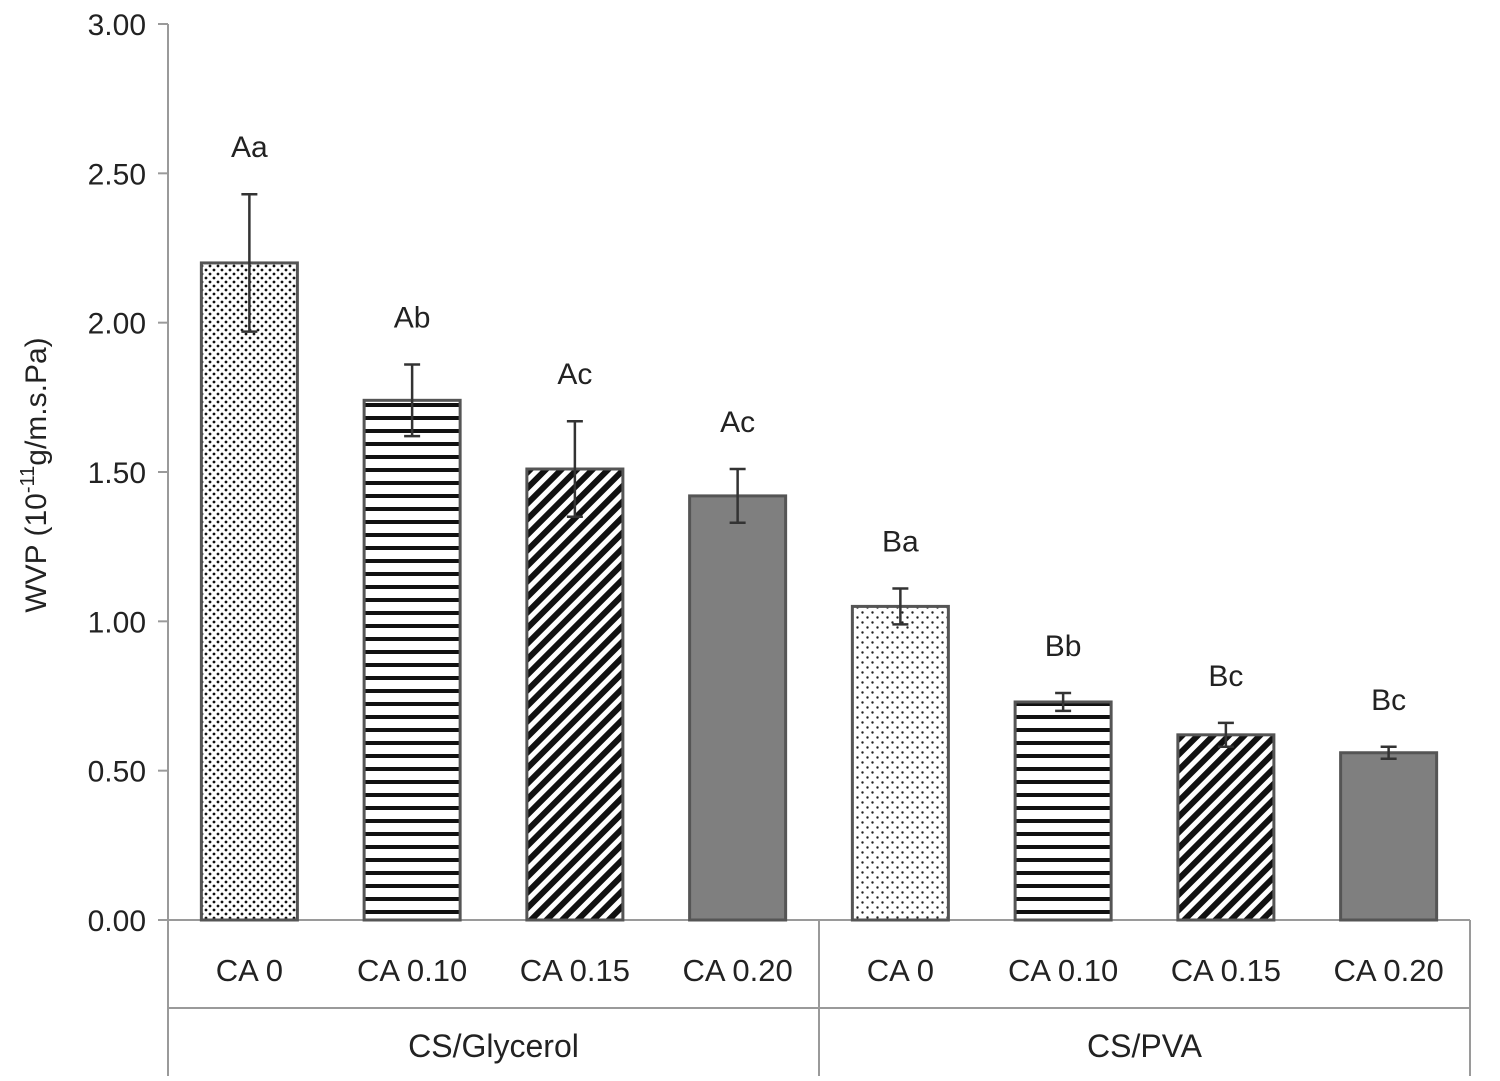 This screenshot has width=1500, height=1081. Describe the element at coordinates (117, 324) in the screenshot. I see `y-tick-label: 2.00` at that location.